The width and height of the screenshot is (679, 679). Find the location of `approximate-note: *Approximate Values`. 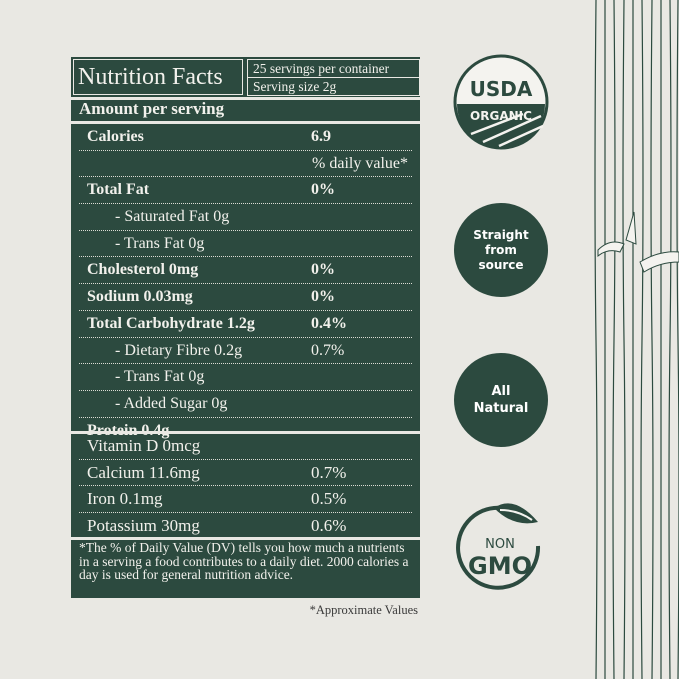

approximate-note: *Approximate Values is located at coordinates (363, 610).